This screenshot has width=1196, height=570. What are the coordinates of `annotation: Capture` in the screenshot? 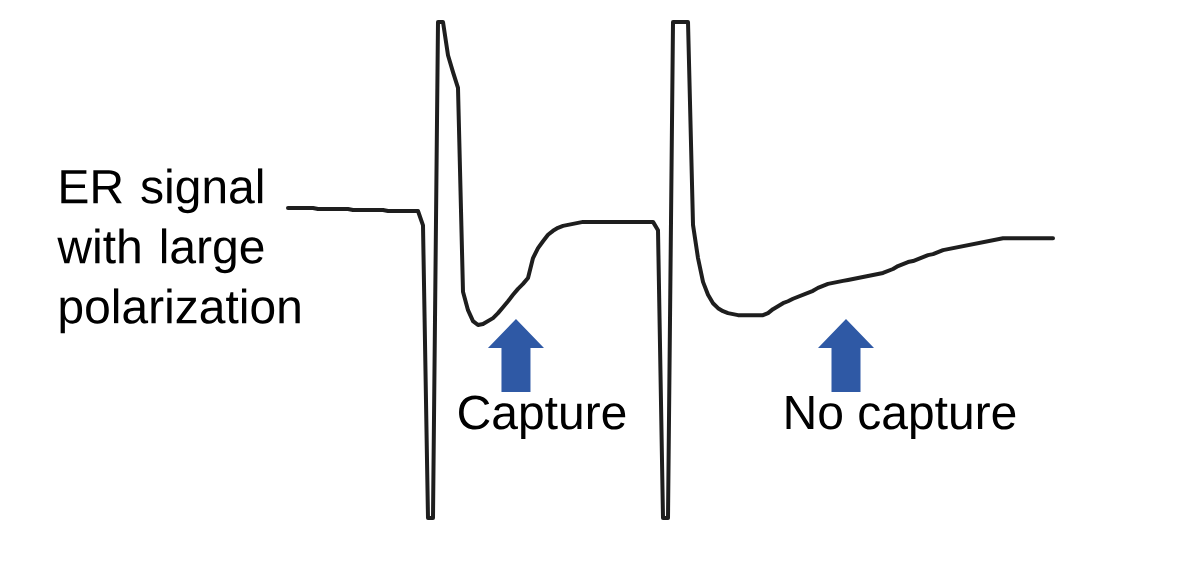 It's located at (542, 417).